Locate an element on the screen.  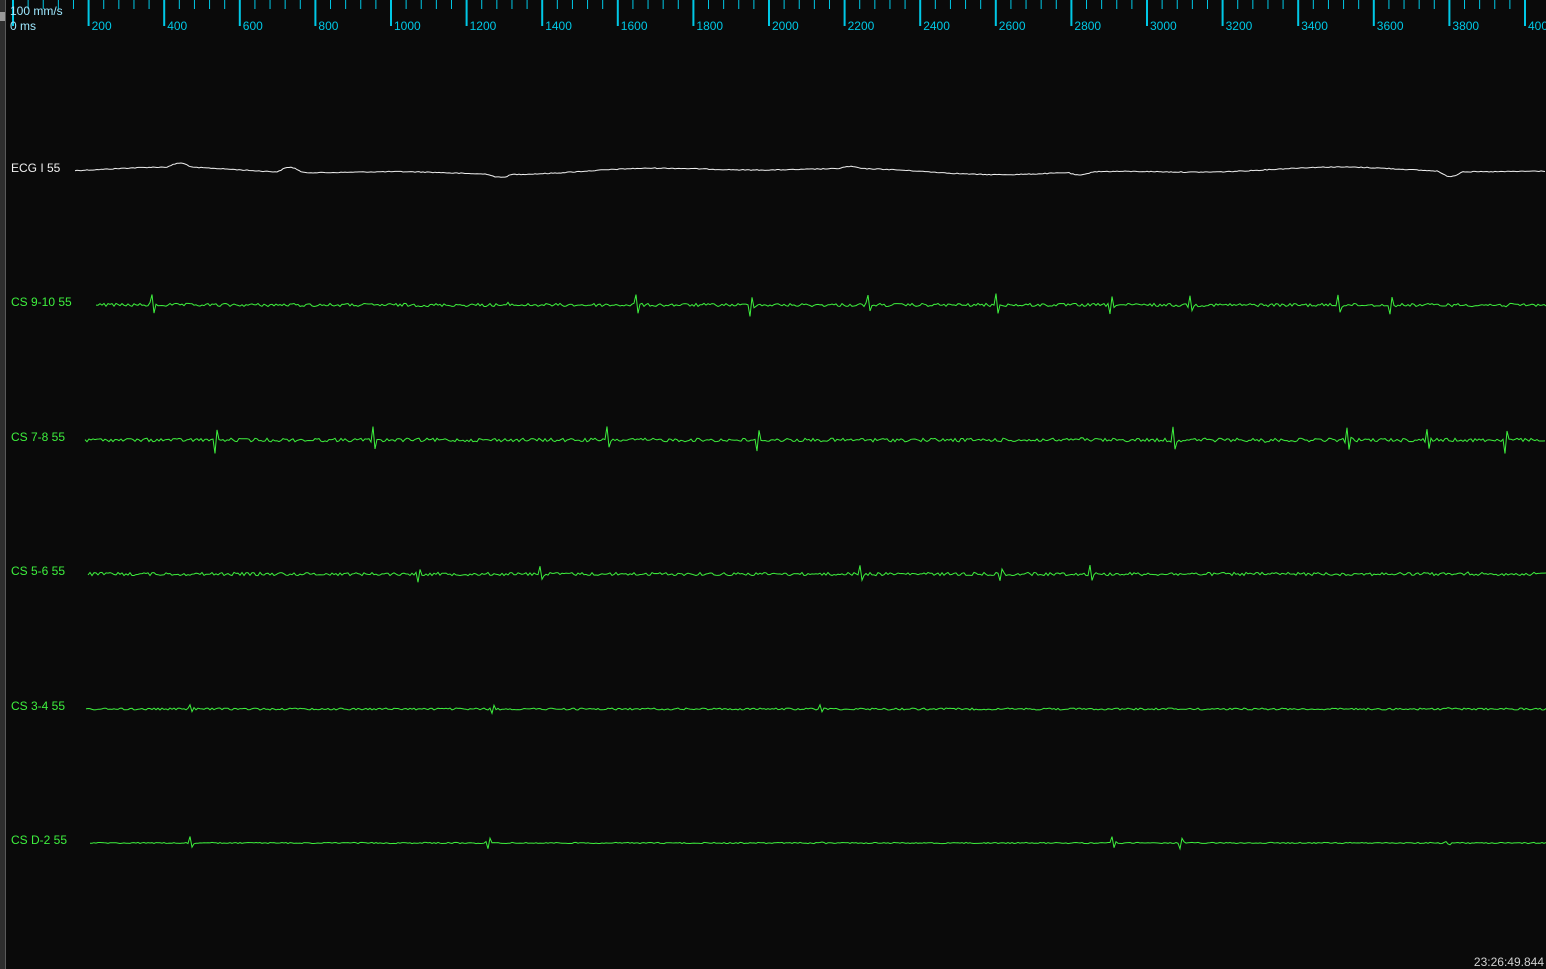
ruler-tick-label: 1200 is located at coordinates (483, 26).